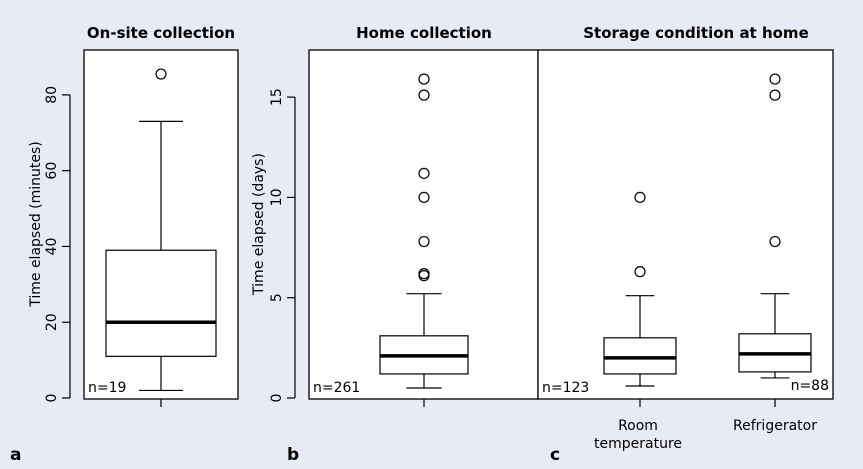 The width and height of the screenshot is (863, 469). What do you see at coordinates (640, 356) in the screenshot?
I see `panel-c-box-1-iqr` at bounding box center [640, 356].